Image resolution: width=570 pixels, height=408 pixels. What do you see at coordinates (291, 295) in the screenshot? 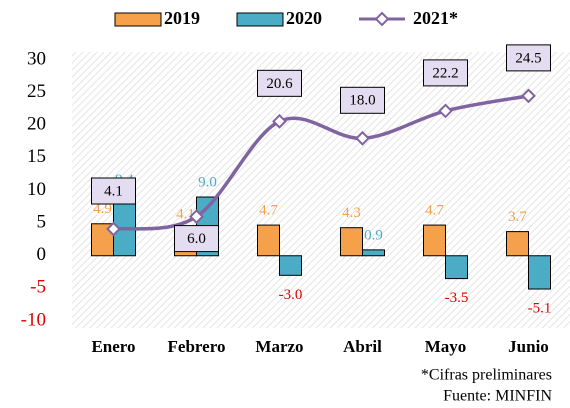
I see `data-label: -3.0` at bounding box center [291, 295].